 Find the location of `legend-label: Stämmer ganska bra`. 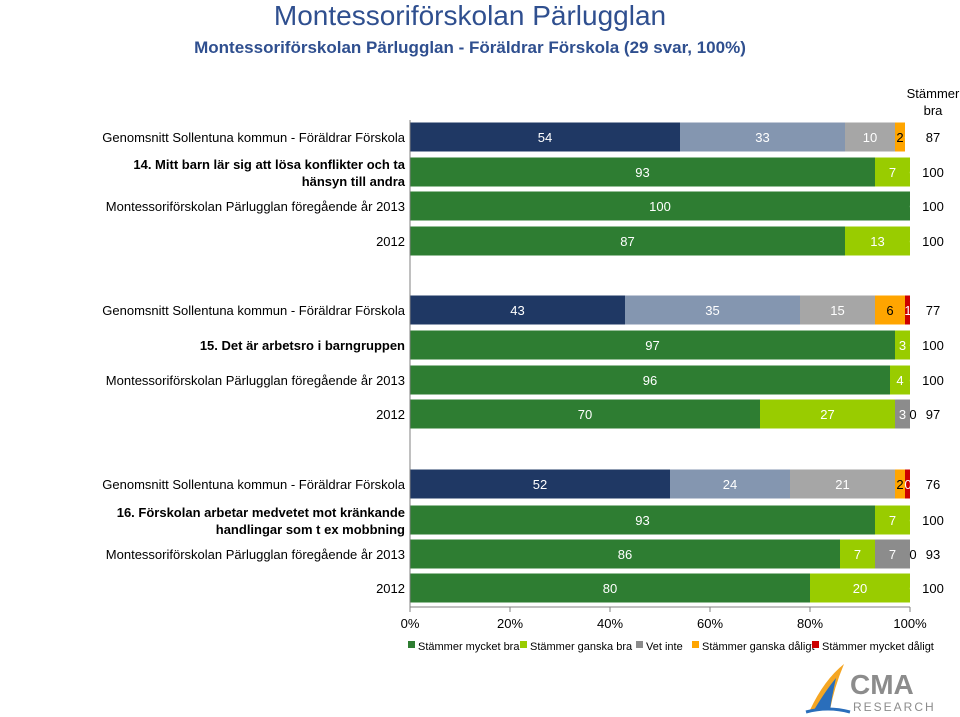

legend-label: Stämmer ganska bra is located at coordinates (581, 647).